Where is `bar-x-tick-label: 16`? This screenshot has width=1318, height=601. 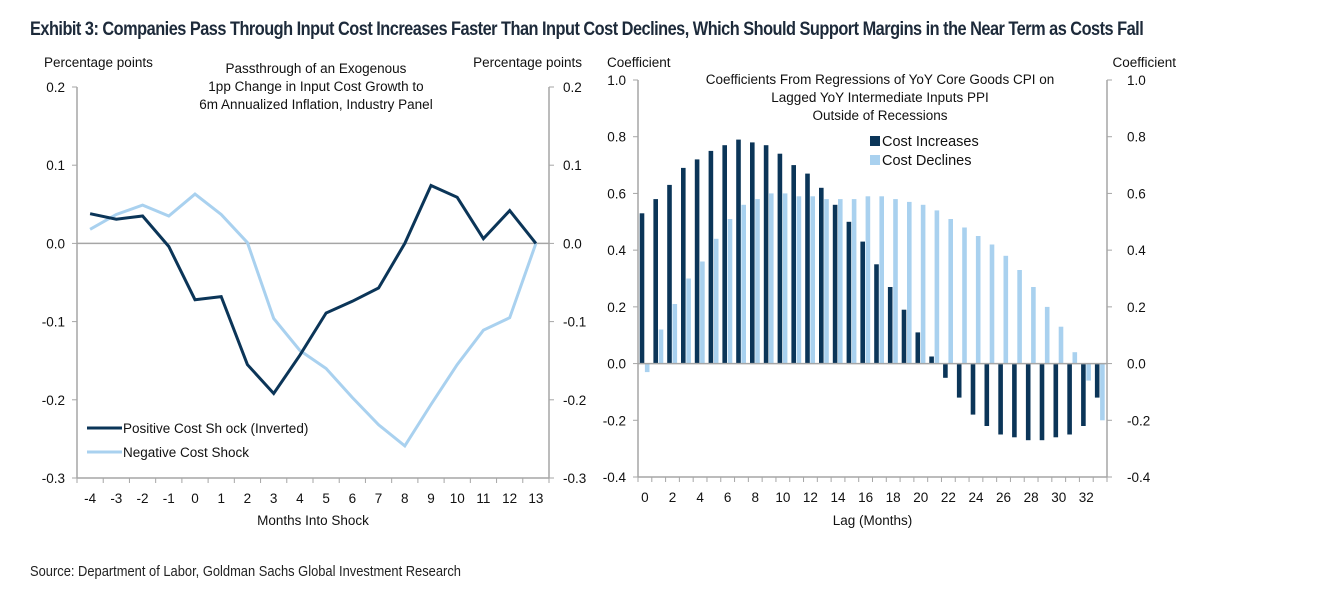
bar-x-tick-label: 16 is located at coordinates (865, 497).